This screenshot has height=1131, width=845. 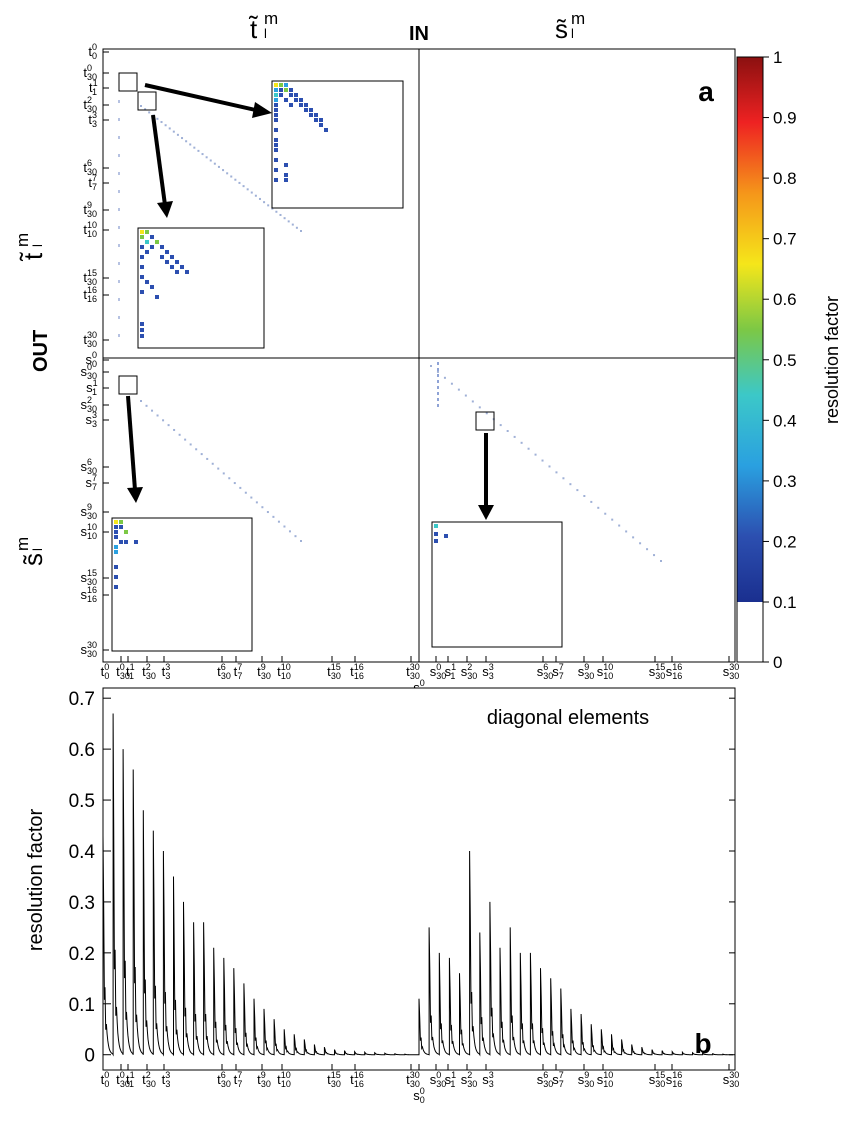 I want to click on matrix-y-tick-label-t-5: t6 30, so click(x=90, y=167).